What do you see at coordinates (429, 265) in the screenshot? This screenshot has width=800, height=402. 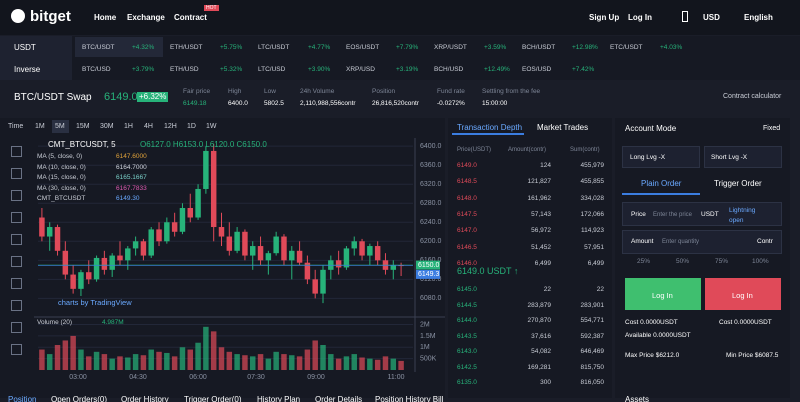 I see `price-tag-label: 6150.0` at bounding box center [429, 265].